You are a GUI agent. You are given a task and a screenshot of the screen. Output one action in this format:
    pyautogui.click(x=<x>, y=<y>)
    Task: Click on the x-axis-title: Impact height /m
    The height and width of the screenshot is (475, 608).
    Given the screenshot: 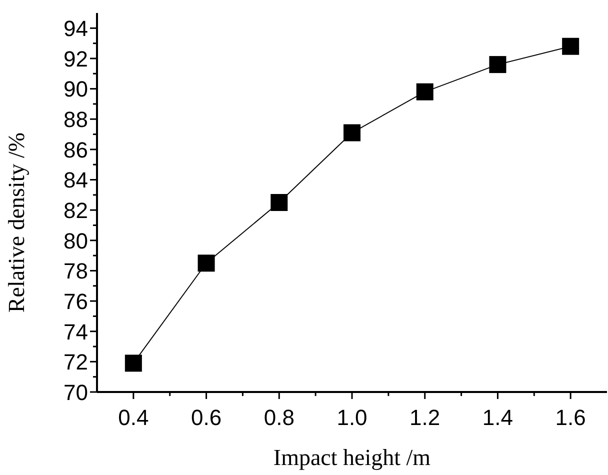 What is the action you would take?
    pyautogui.click(x=352, y=457)
    